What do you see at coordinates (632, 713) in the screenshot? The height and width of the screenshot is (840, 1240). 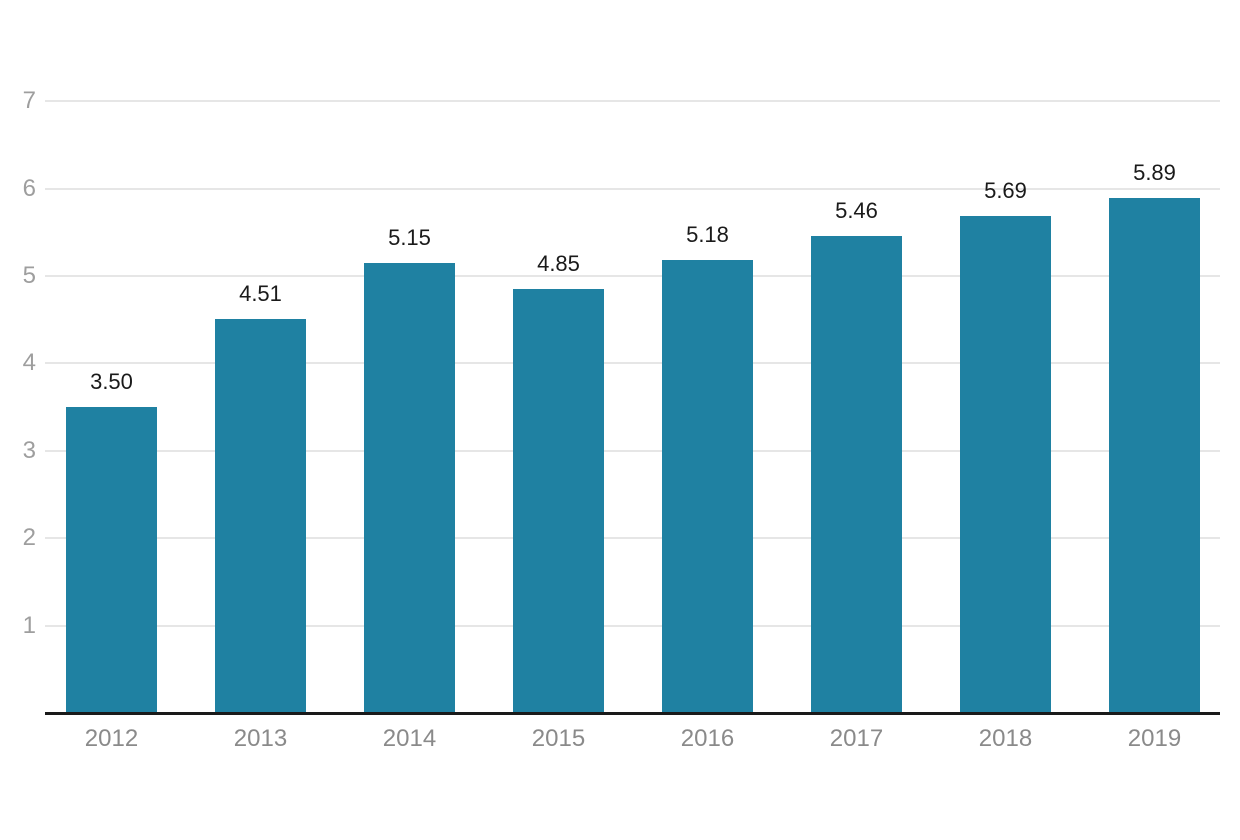 I see `x-axis-line` at bounding box center [632, 713].